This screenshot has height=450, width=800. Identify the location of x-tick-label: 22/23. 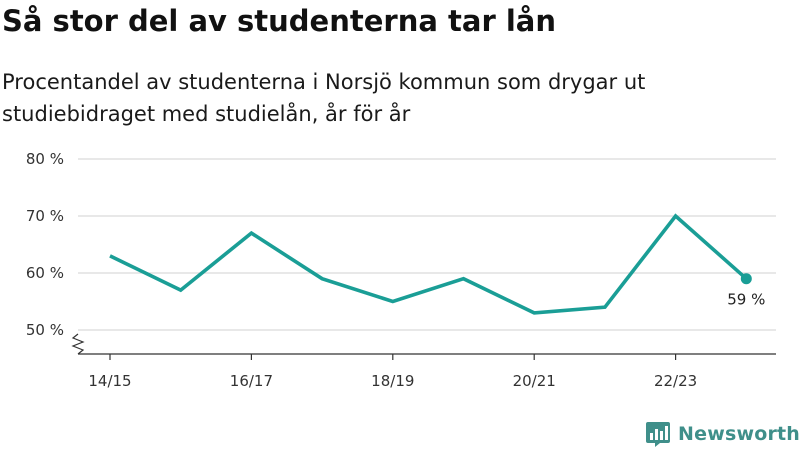
(675, 381).